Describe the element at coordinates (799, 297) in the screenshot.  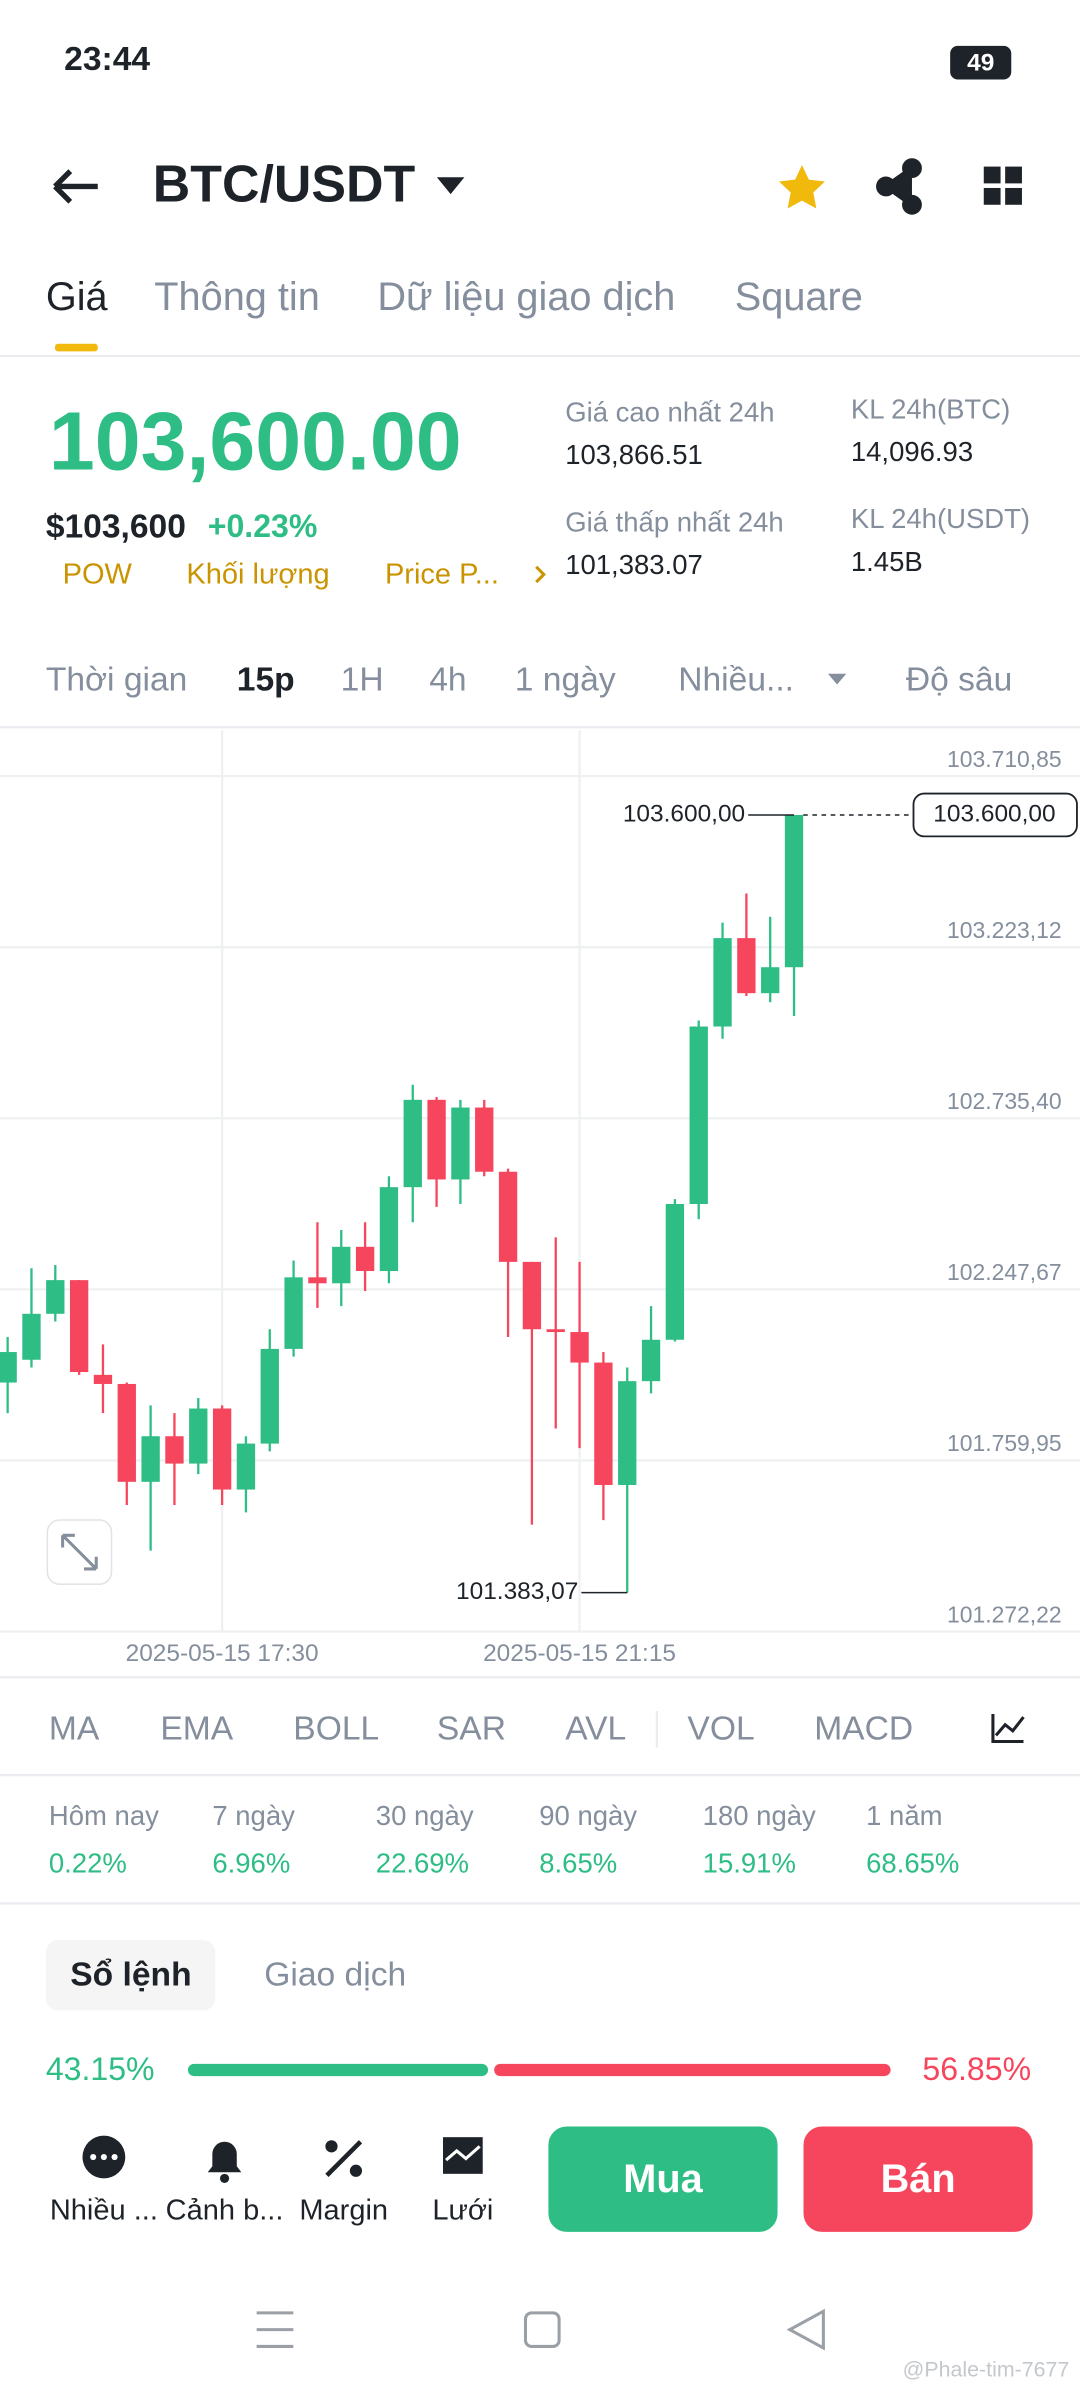
I see `tab: Square` at that location.